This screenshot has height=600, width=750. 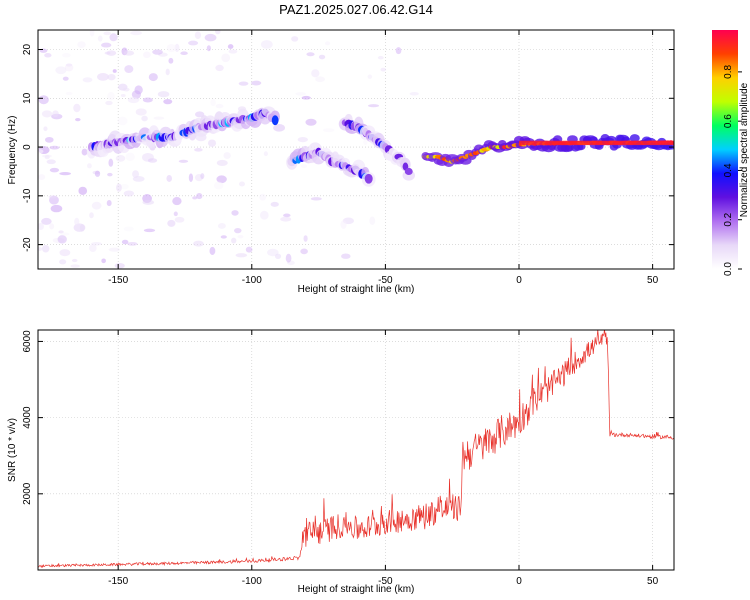 What do you see at coordinates (27, 147) in the screenshot?
I see `spectrogram-ytick-label: 0` at bounding box center [27, 147].